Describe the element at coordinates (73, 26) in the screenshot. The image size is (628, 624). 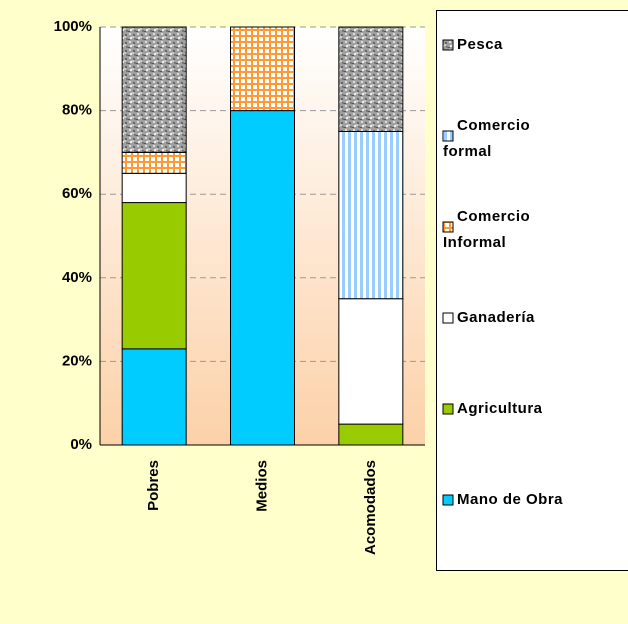
I see `y-tick-label: 100%` at that location.